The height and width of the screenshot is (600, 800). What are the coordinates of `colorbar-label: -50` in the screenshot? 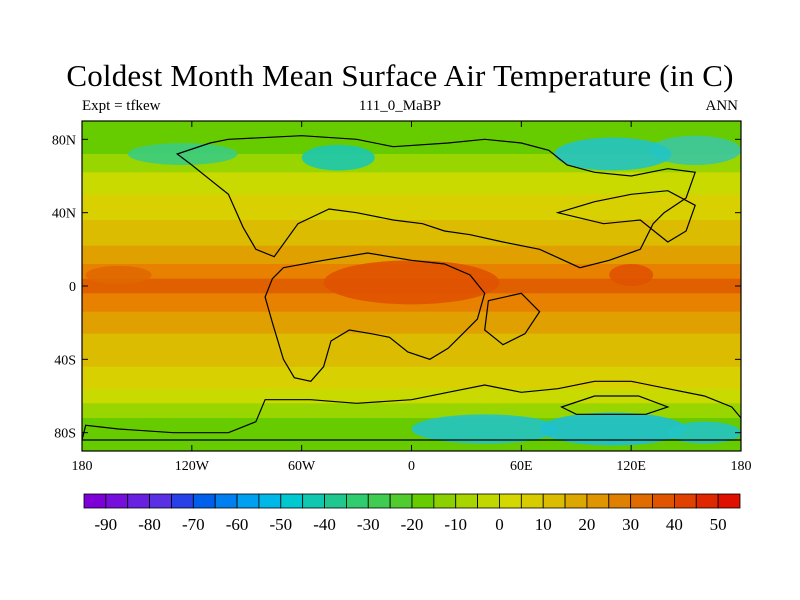 It's located at (280, 524).